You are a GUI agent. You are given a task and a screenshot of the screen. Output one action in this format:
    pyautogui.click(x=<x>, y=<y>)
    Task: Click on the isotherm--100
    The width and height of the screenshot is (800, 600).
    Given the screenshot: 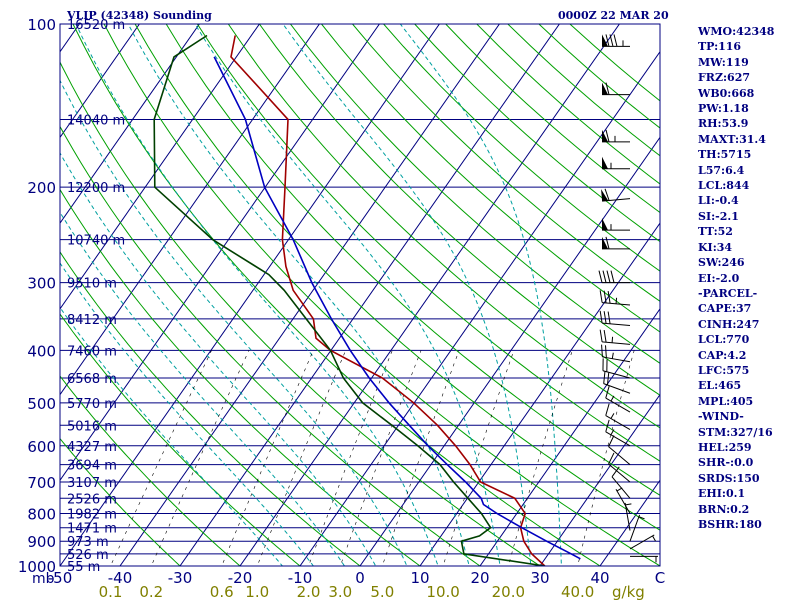 What is the action you would take?
    pyautogui.click(x=100, y=81)
    